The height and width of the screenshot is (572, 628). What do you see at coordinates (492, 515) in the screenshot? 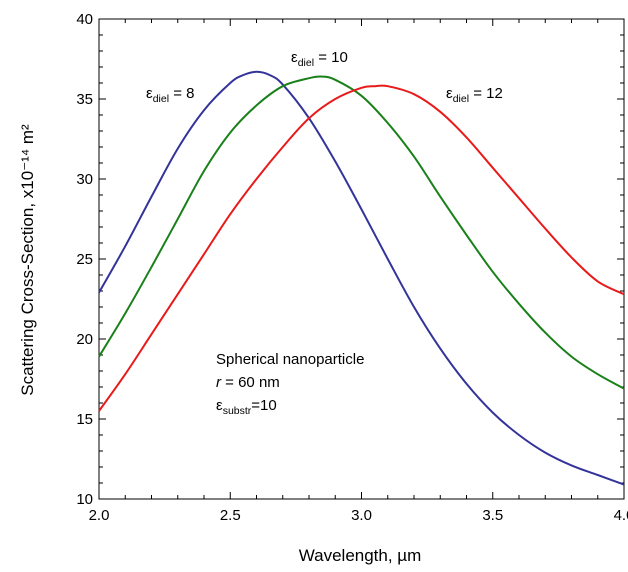
I see `x-tick-label: 3.5` at bounding box center [492, 515].